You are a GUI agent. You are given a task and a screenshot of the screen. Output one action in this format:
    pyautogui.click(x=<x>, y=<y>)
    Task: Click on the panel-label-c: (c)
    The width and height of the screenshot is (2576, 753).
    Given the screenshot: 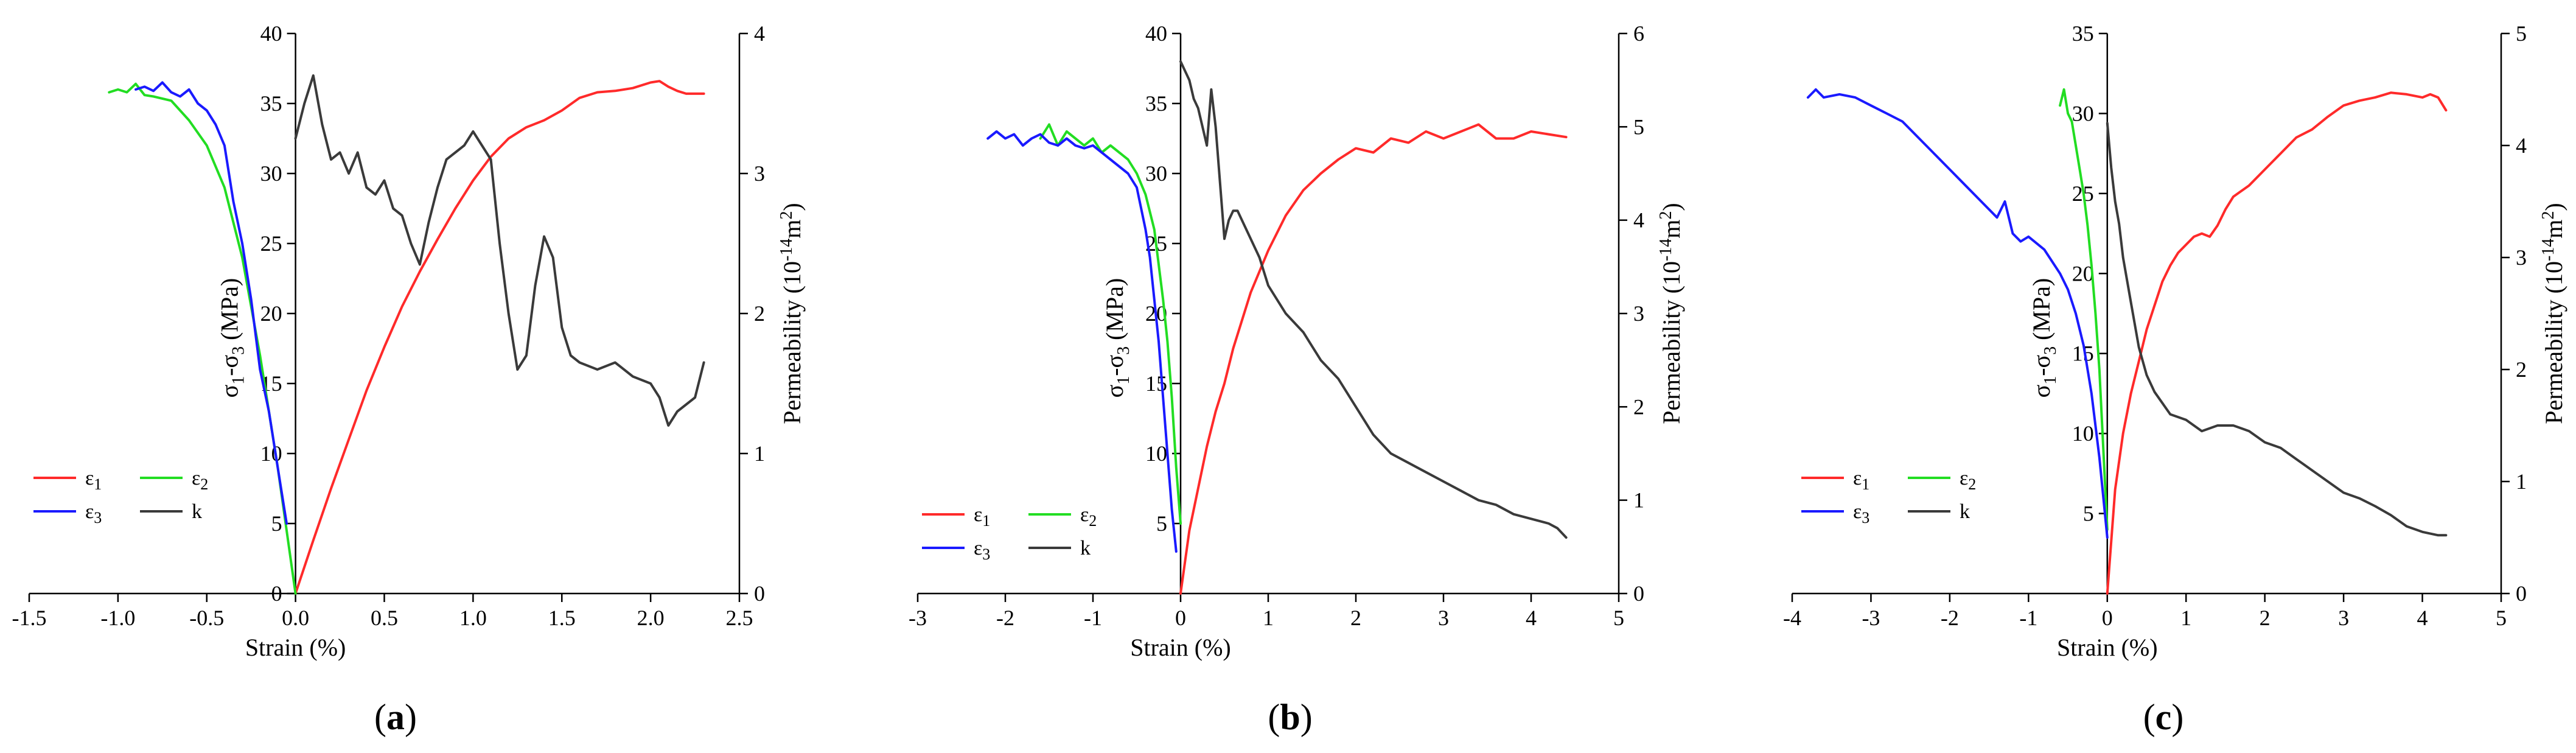 What is the action you would take?
    pyautogui.click(x=2163, y=717)
    